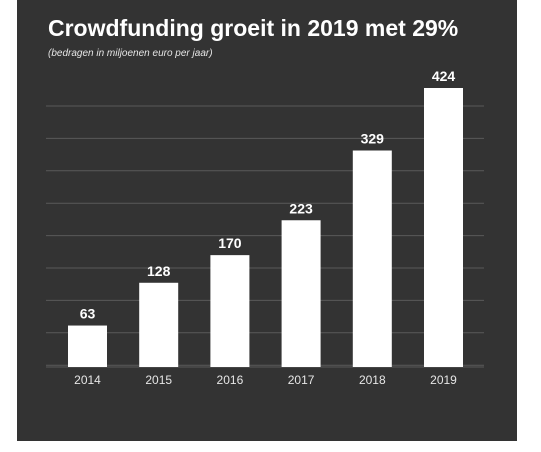 This screenshot has height=452, width=541. Describe the element at coordinates (230, 380) in the screenshot. I see `x-tick-label-2016: 2016` at that location.